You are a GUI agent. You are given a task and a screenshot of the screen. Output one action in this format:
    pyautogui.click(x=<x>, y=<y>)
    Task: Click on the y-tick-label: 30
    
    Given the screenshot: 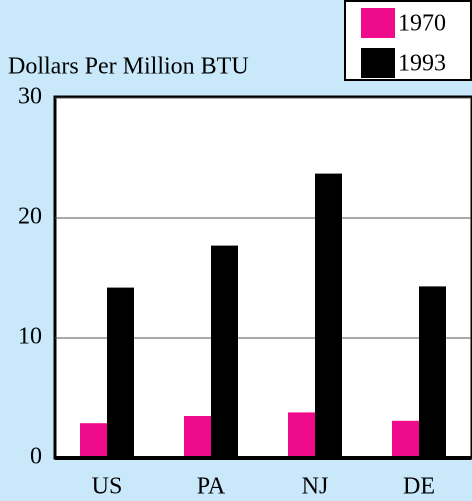 What is the action you would take?
    pyautogui.click(x=30, y=97)
    